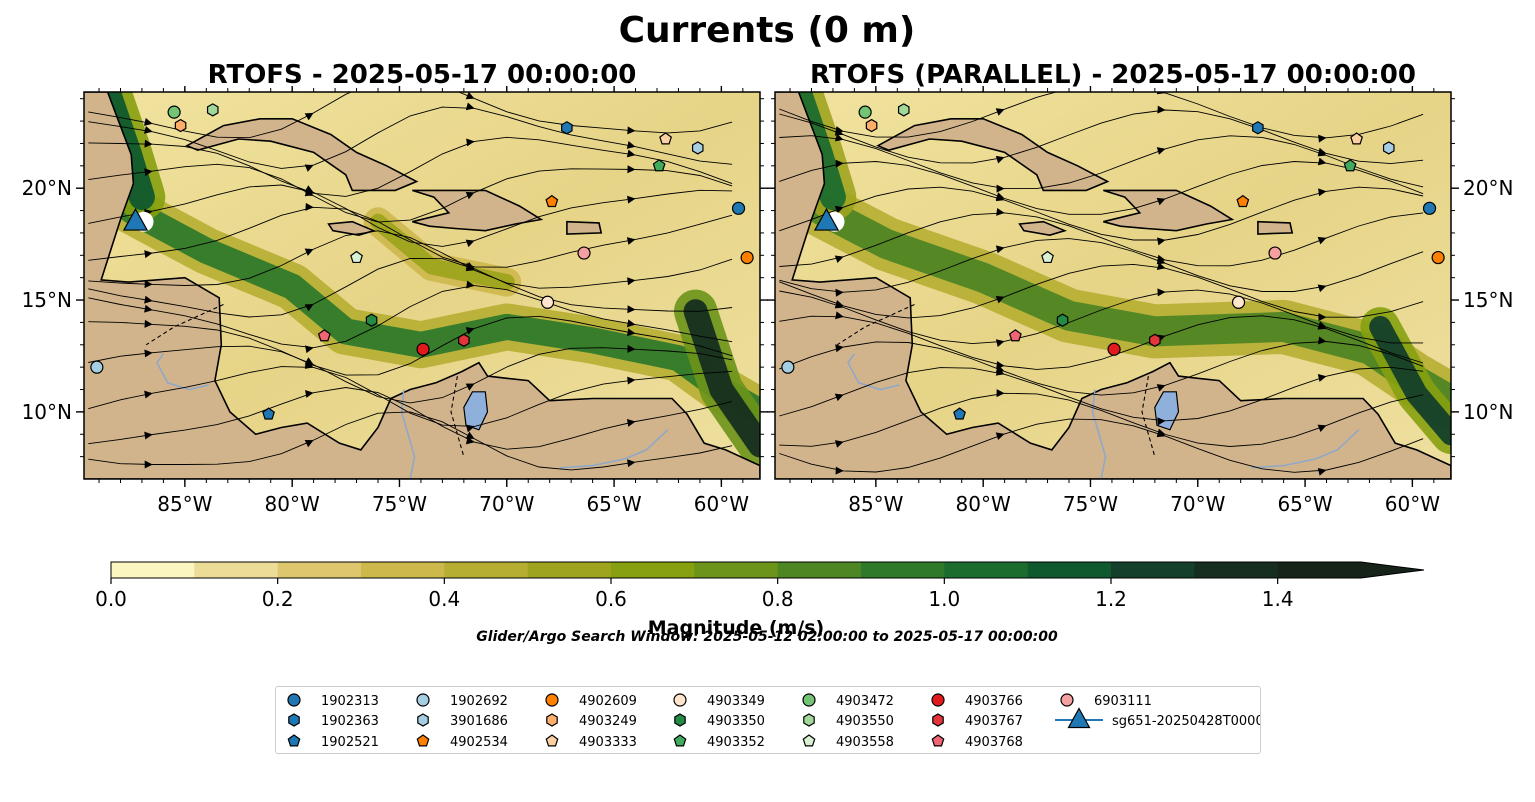 This screenshot has width=1535, height=802. I want to click on current-band-core, so click(1410, 380).